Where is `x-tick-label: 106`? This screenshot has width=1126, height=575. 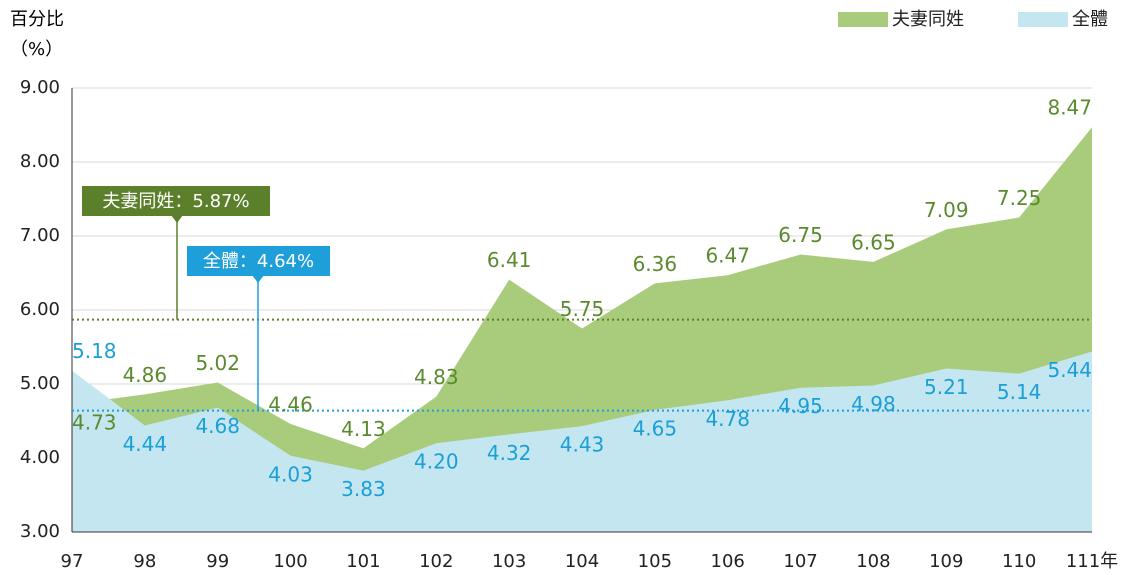 x-tick-label: 106 is located at coordinates (728, 561).